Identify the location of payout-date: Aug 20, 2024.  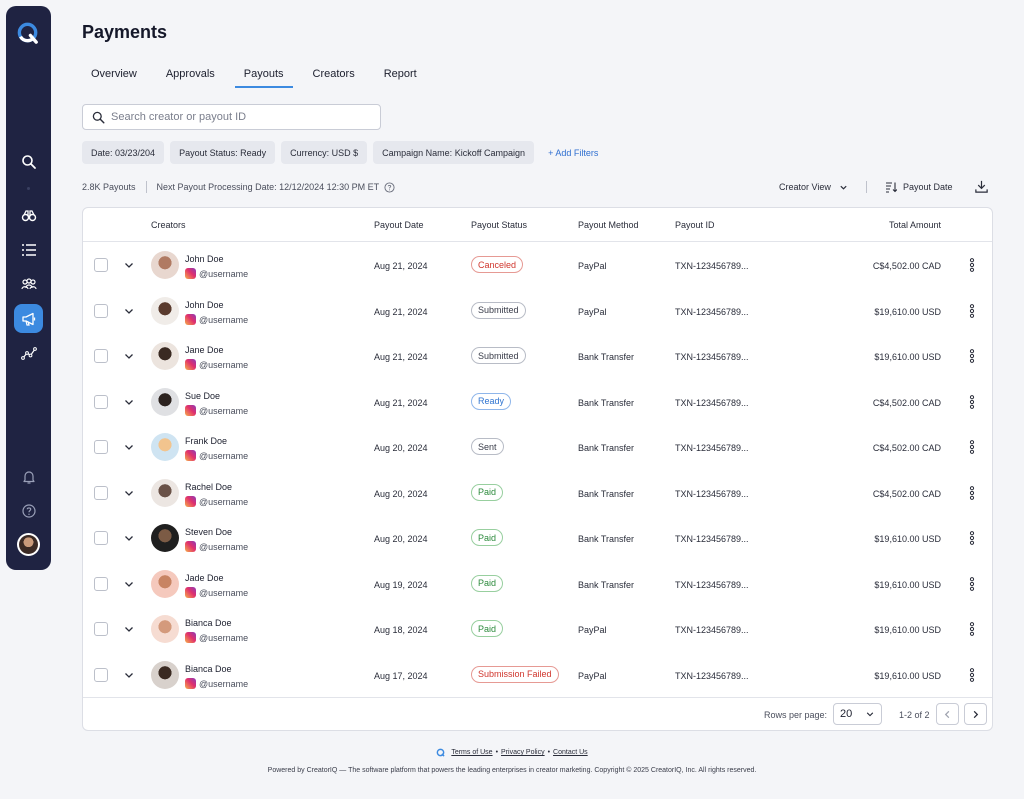
(401, 493).